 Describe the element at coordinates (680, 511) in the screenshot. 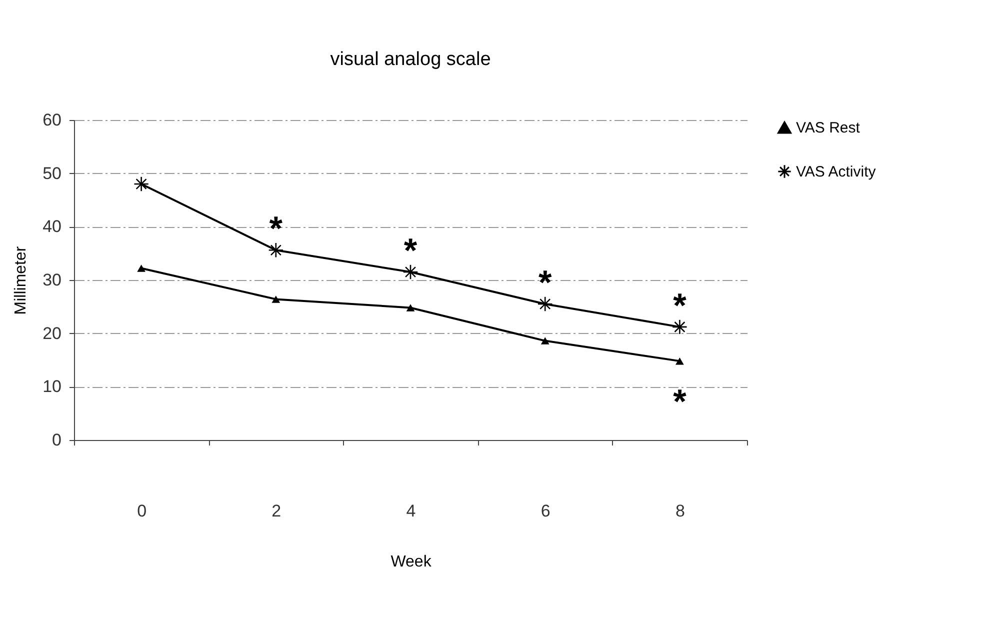

I see `x-tick-label: 8` at that location.